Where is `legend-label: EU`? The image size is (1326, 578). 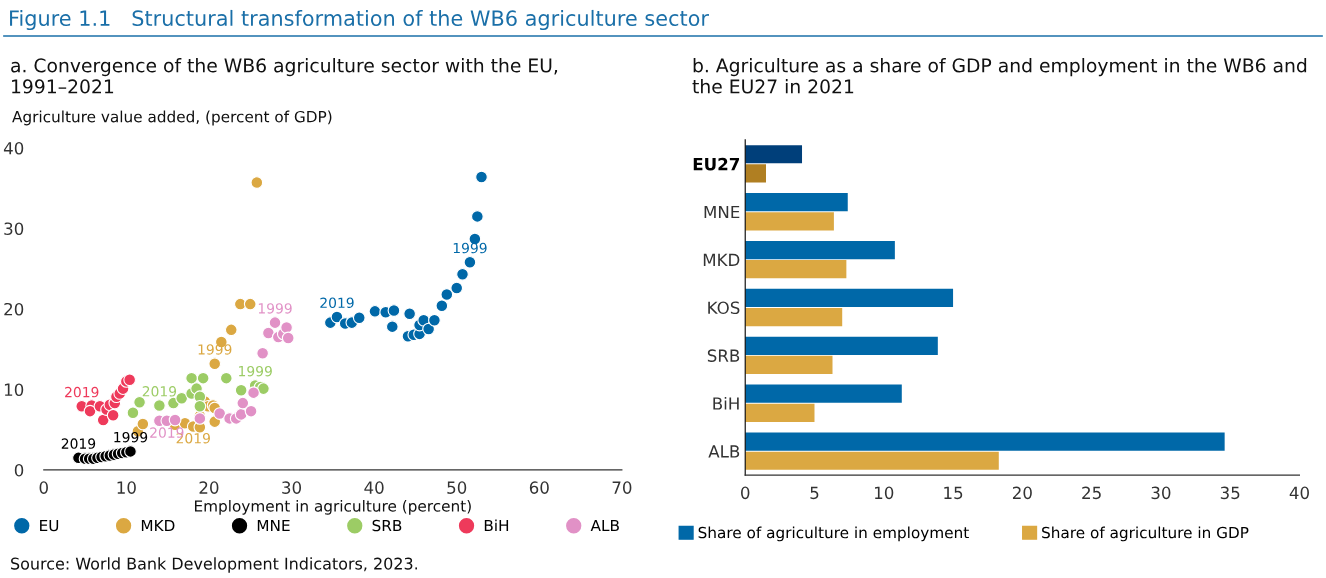
legend-label: EU is located at coordinates (49, 525).